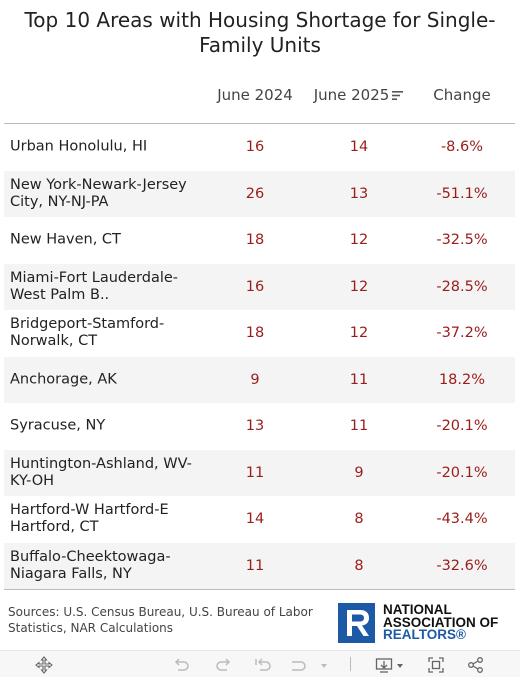 The width and height of the screenshot is (520, 677). I want to click on table-row: Urban Honolulu, HI 16 14 -8.6%, so click(259, 147).